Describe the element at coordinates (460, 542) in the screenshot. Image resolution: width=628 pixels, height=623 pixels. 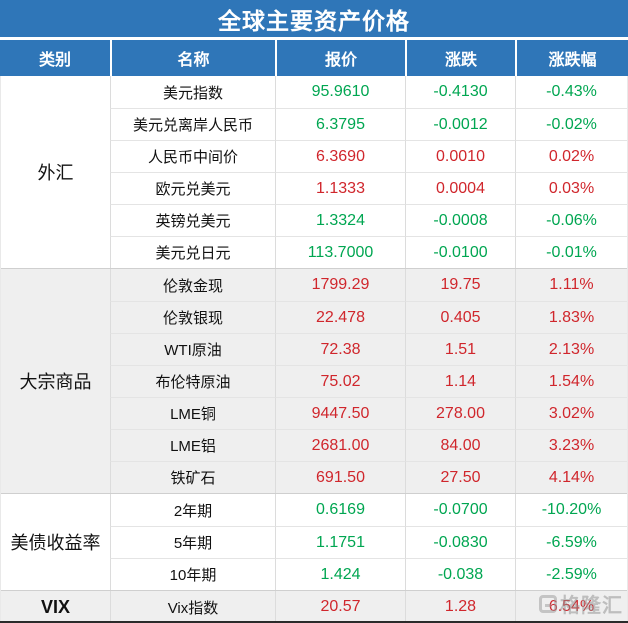
I see `change-cell: -0.0830` at that location.